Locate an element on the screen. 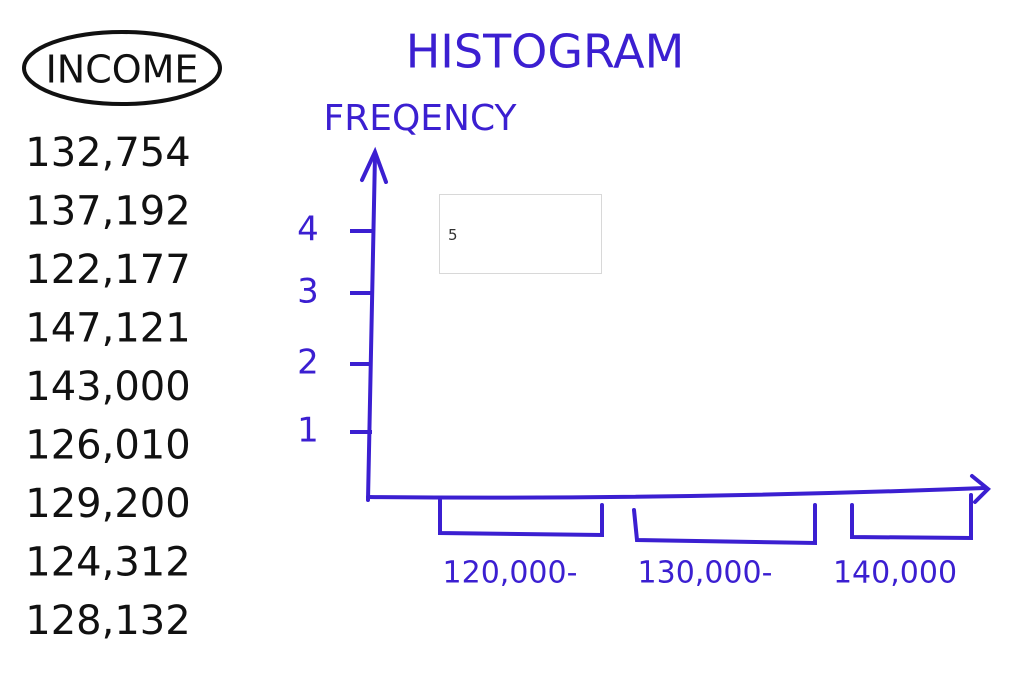  y-axis-label: FREQENCY is located at coordinates (421, 118).